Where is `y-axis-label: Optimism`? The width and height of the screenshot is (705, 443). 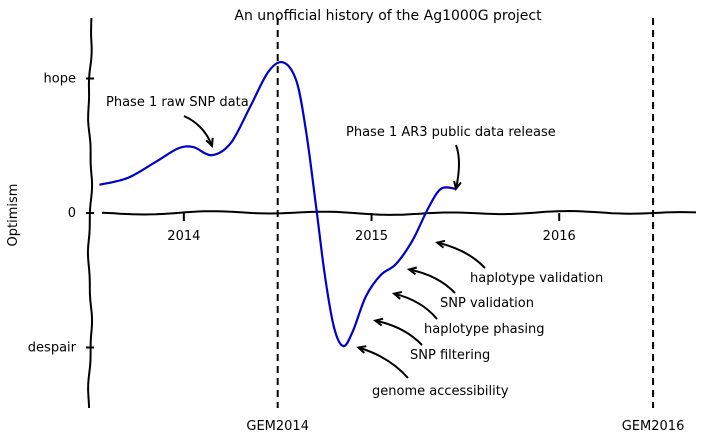
y-axis-label: Optimism is located at coordinates (13, 215).